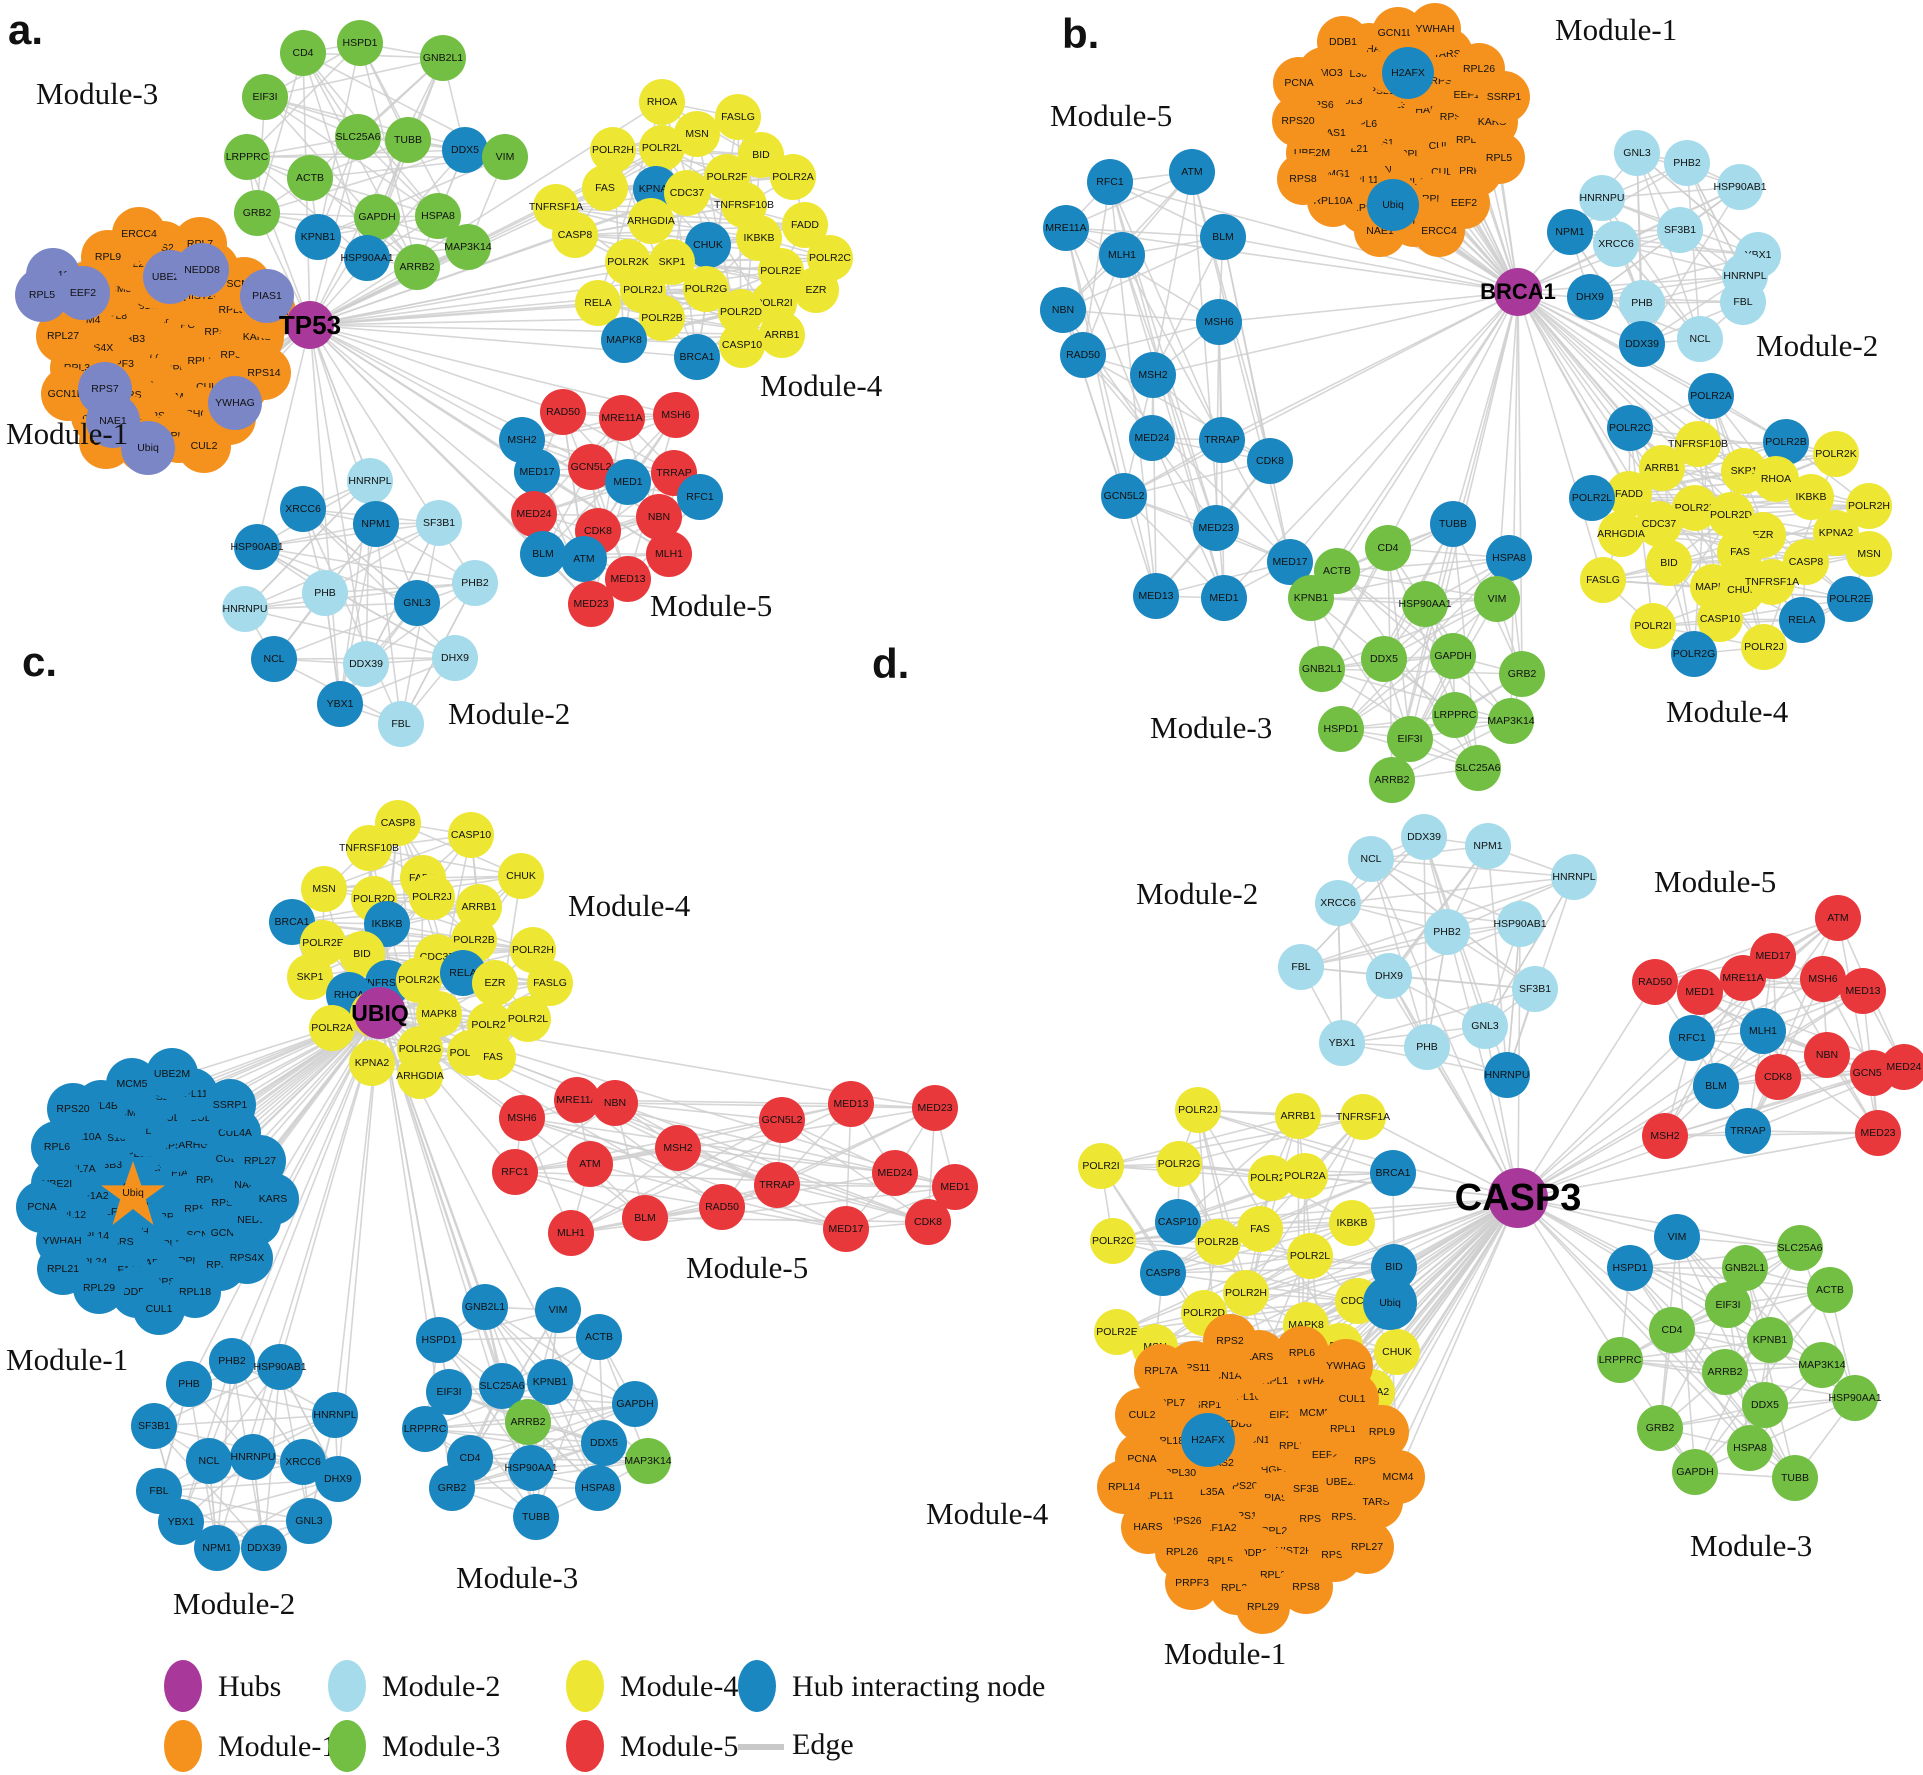  Describe the element at coordinates (624, 340) in the screenshot. I see `node-mapk8: MAPK8` at that location.